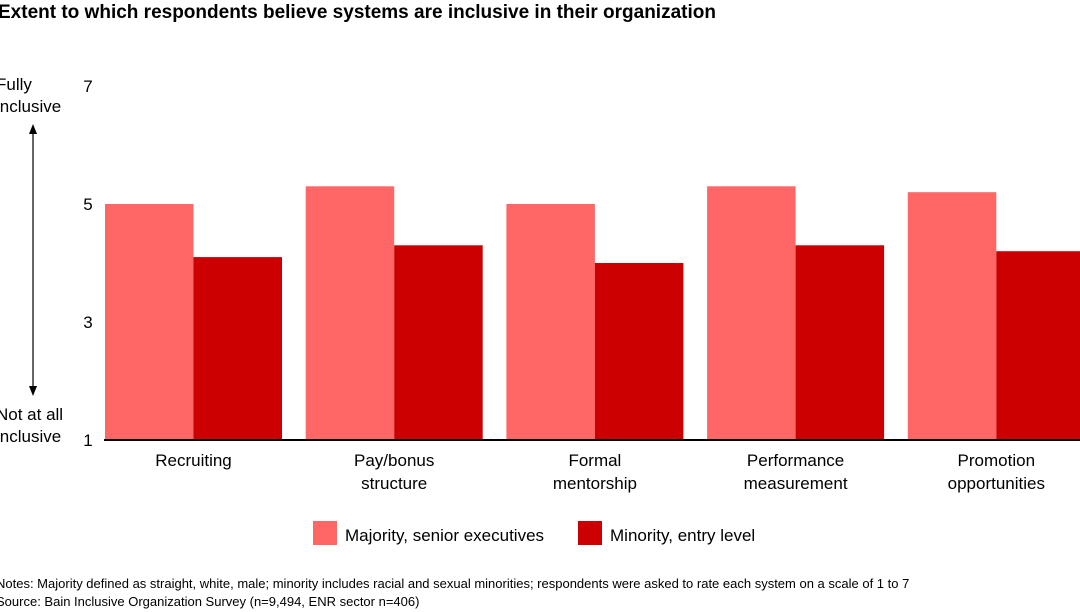  Describe the element at coordinates (796, 472) in the screenshot. I see `x-tick-label: Performance measurement` at that location.